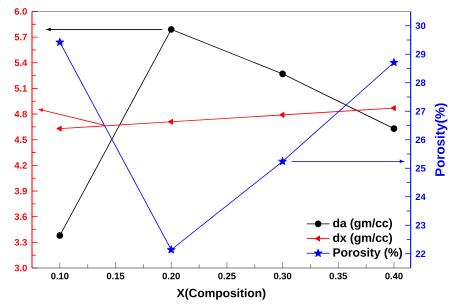  Describe the element at coordinates (421, 82) in the screenshot. I see `y2-tick-label: 28` at that location.